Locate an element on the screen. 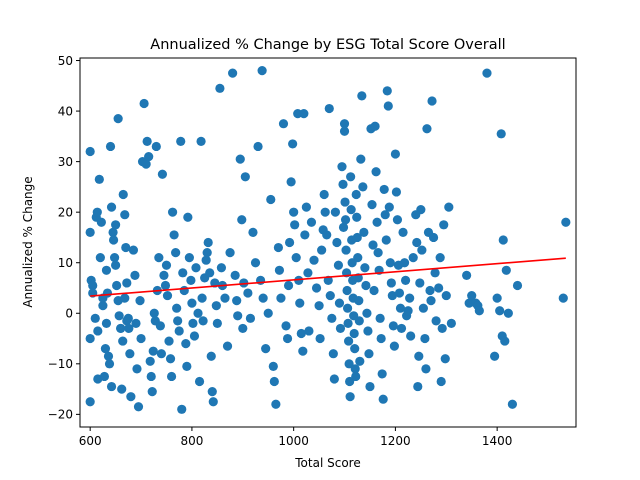  y-tick-label: −10 is located at coordinates (60, 364).